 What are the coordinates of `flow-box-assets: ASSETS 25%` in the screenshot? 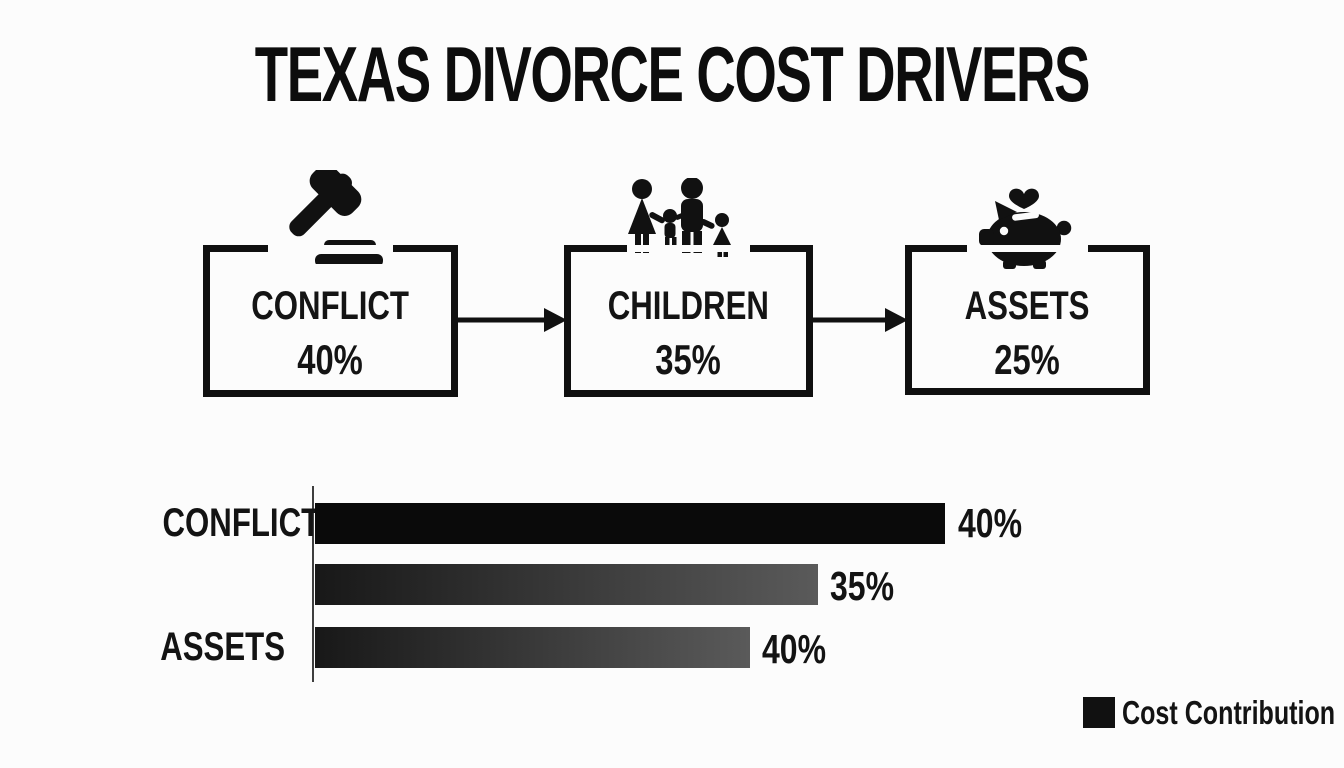 It's located at (1027, 320).